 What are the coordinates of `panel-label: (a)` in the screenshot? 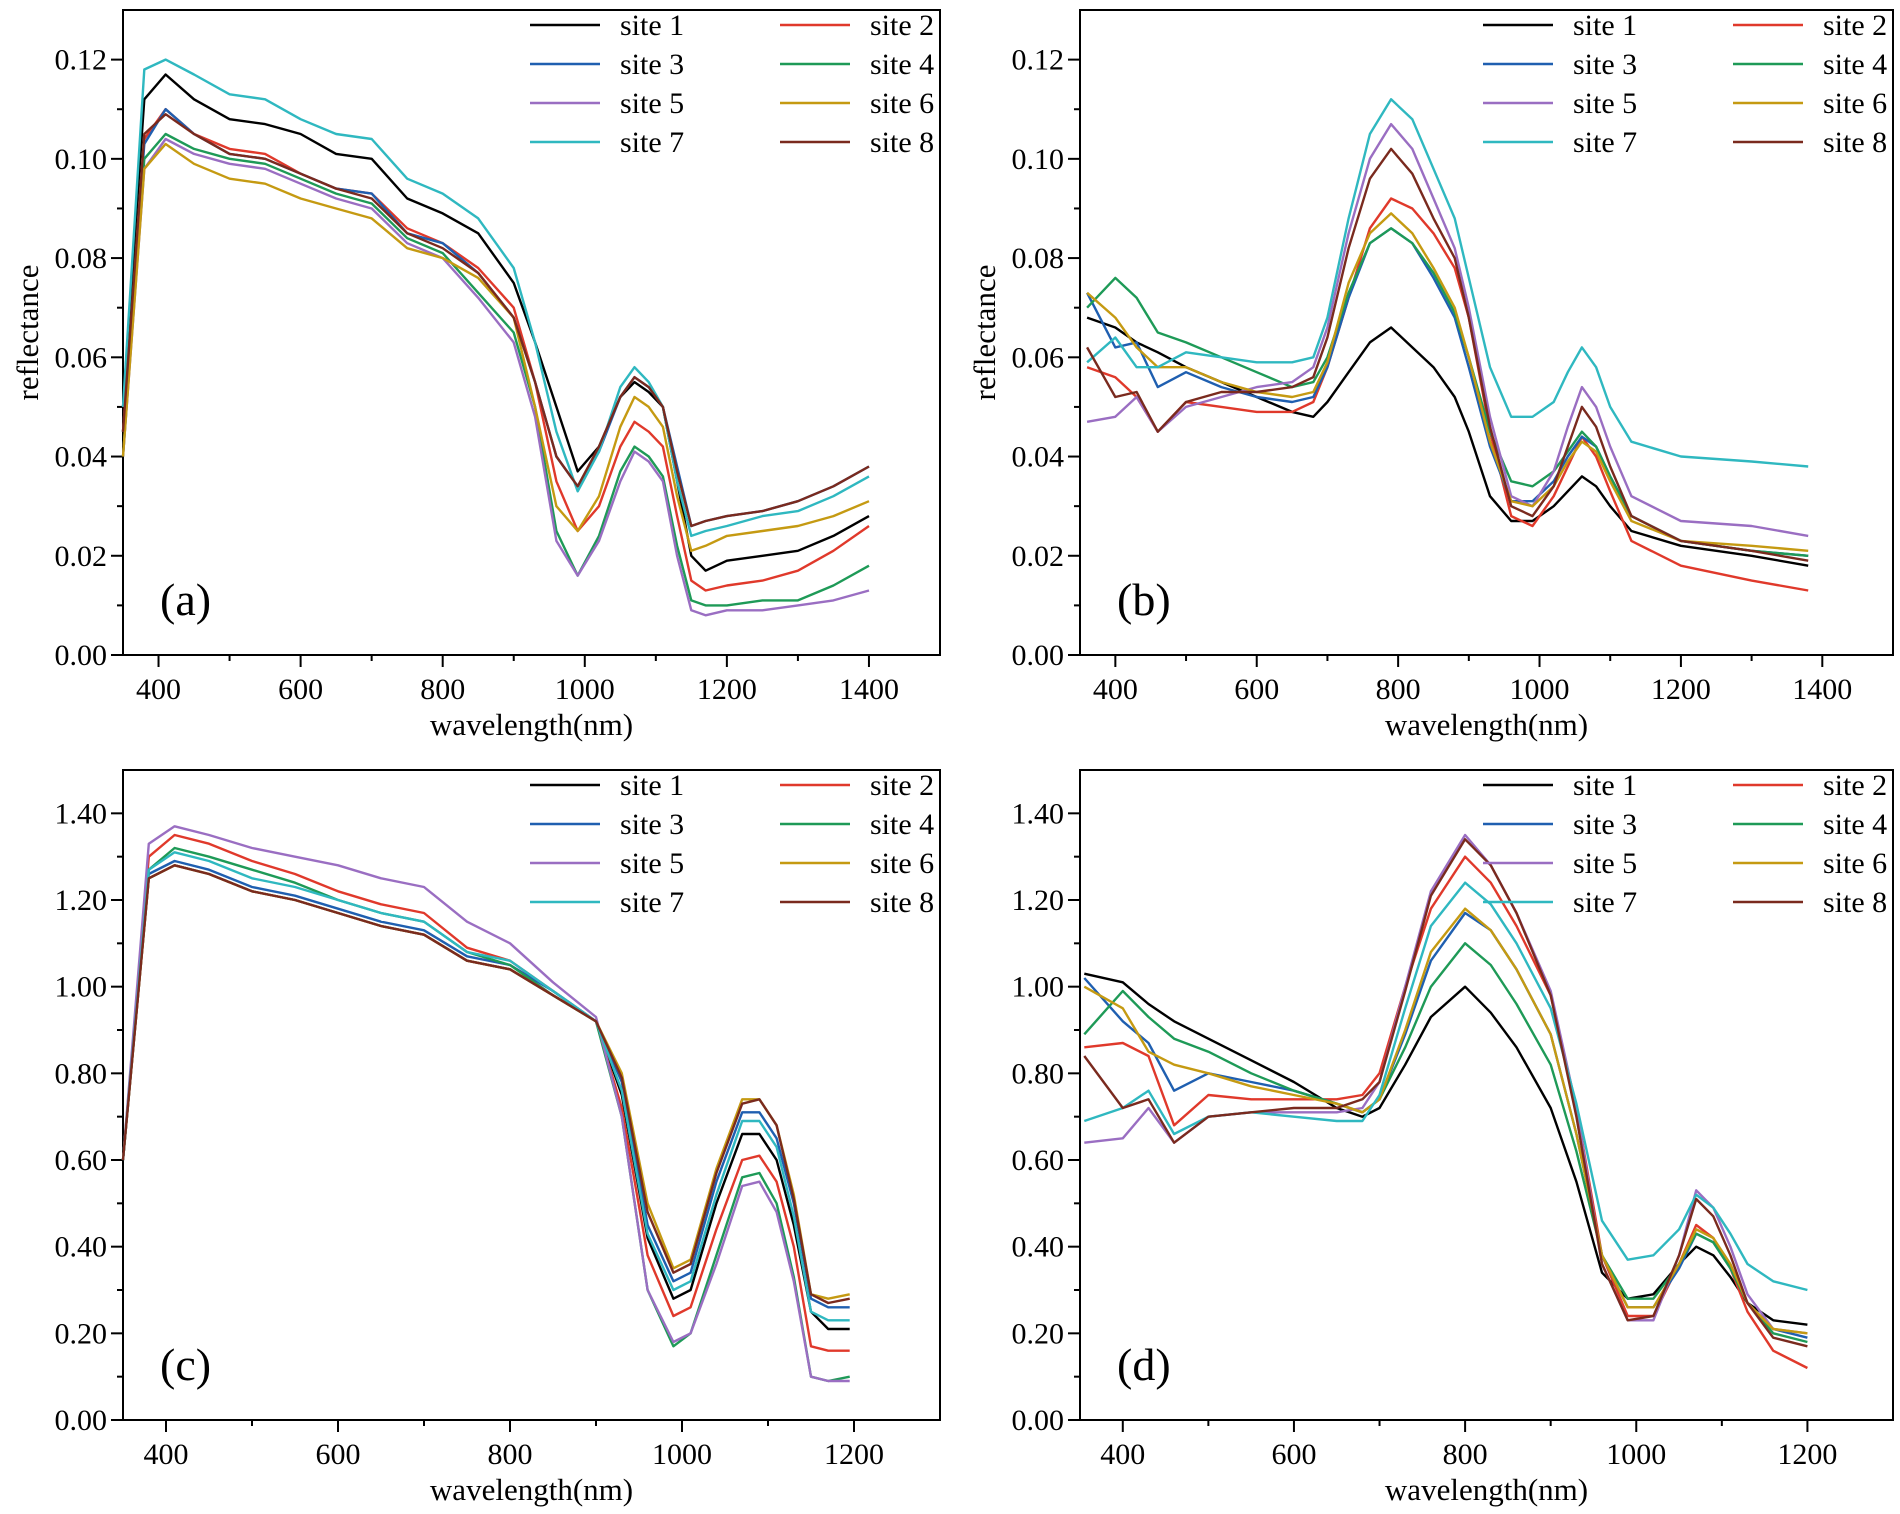 It's located at (185, 599).